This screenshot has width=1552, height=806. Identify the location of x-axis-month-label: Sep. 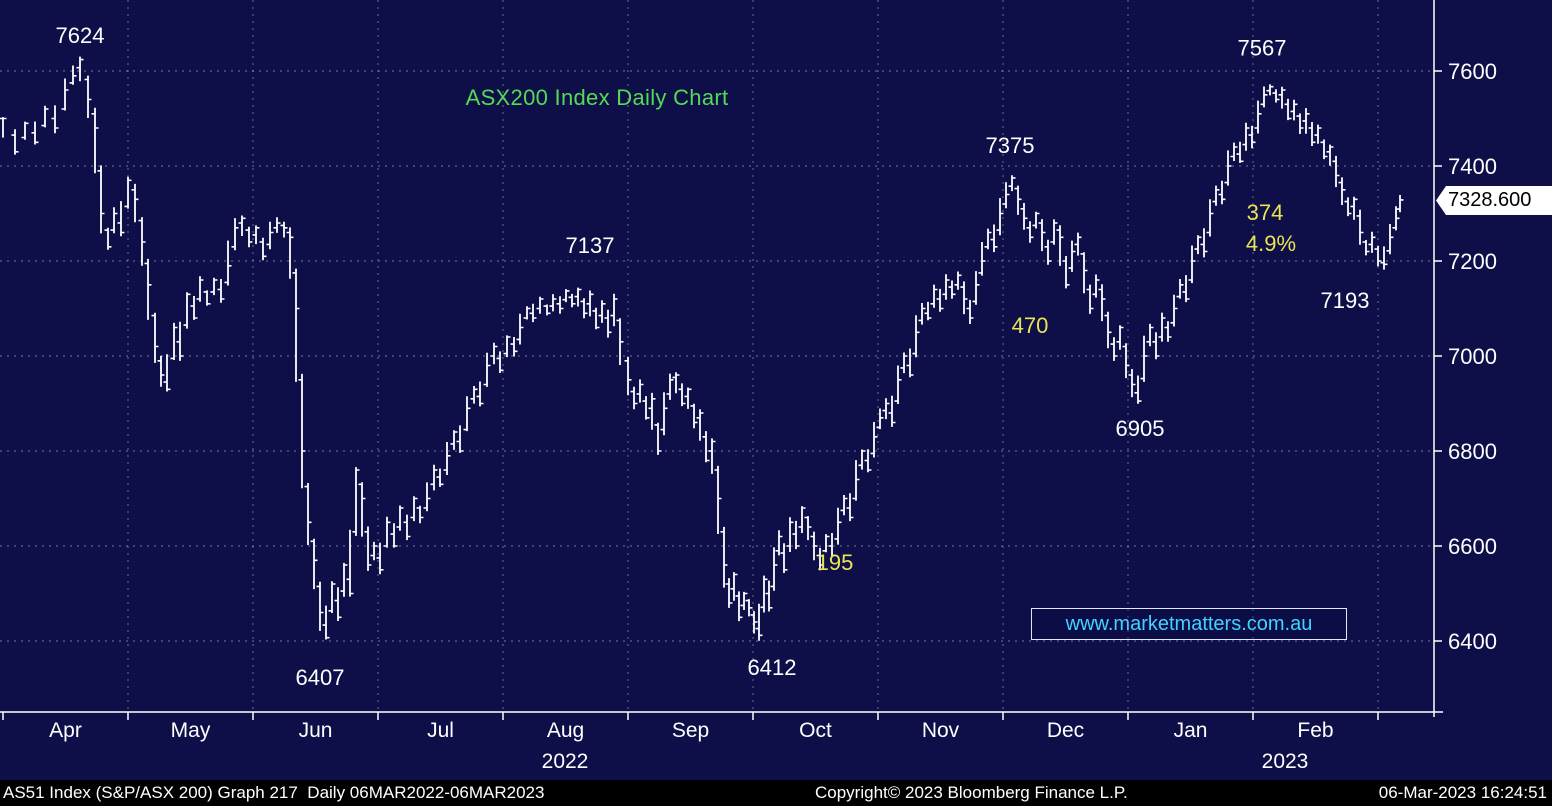
(690, 730).